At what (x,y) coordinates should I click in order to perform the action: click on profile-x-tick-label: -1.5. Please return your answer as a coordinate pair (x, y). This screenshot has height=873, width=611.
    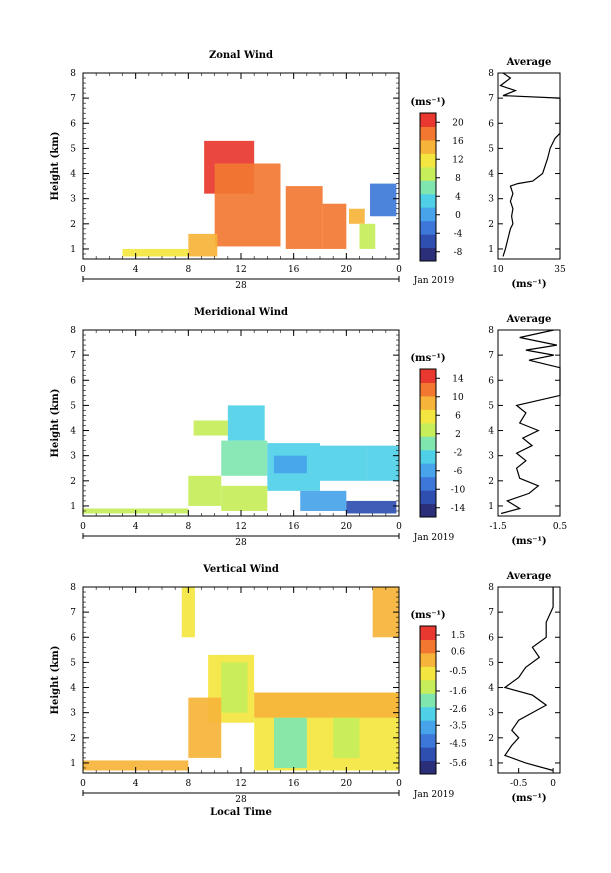
    Looking at the image, I should click on (498, 527).